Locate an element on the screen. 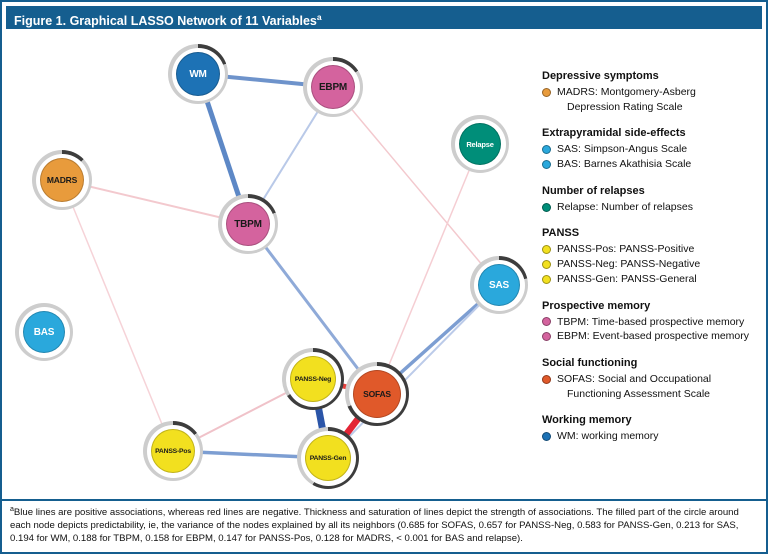 The image size is (768, 554). legend-item-text: SOFAS: Social and Occupational is located at coordinates (634, 378).